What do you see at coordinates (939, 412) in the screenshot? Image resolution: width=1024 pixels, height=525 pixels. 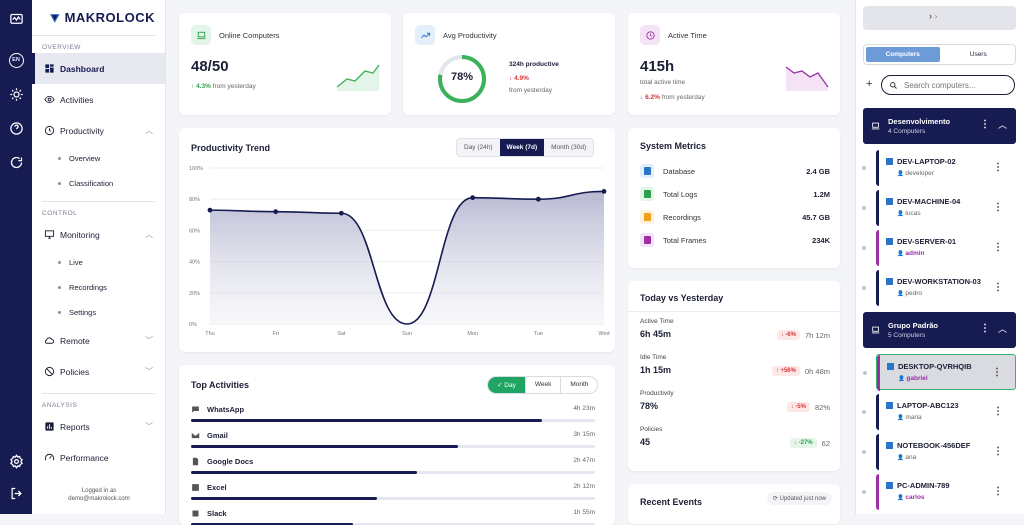 I see `computer-item: LAPTOP-ABC123 👤 maria ⋮` at bounding box center [939, 412].